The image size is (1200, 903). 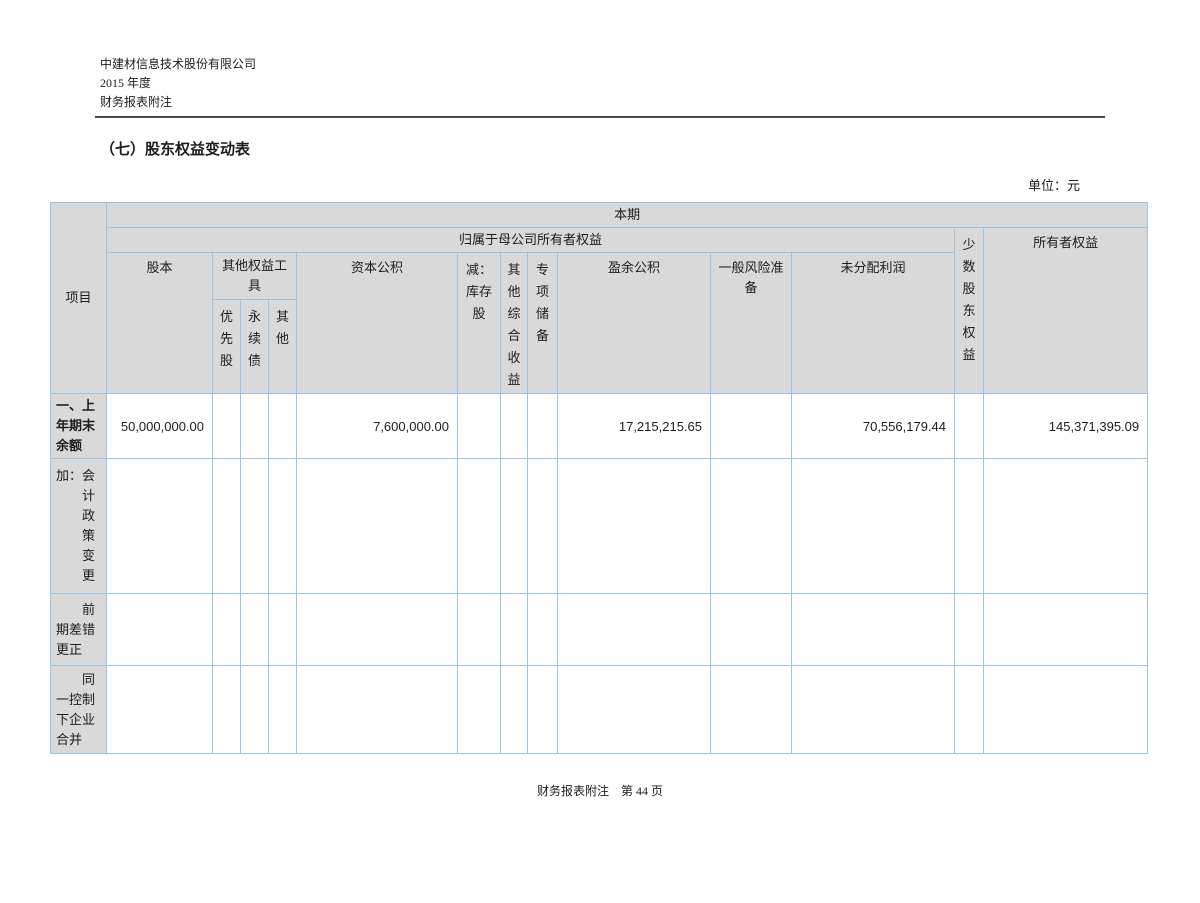 What do you see at coordinates (634, 323) in the screenshot?
I see `header-surplus-reserve: 盈余公积` at bounding box center [634, 323].